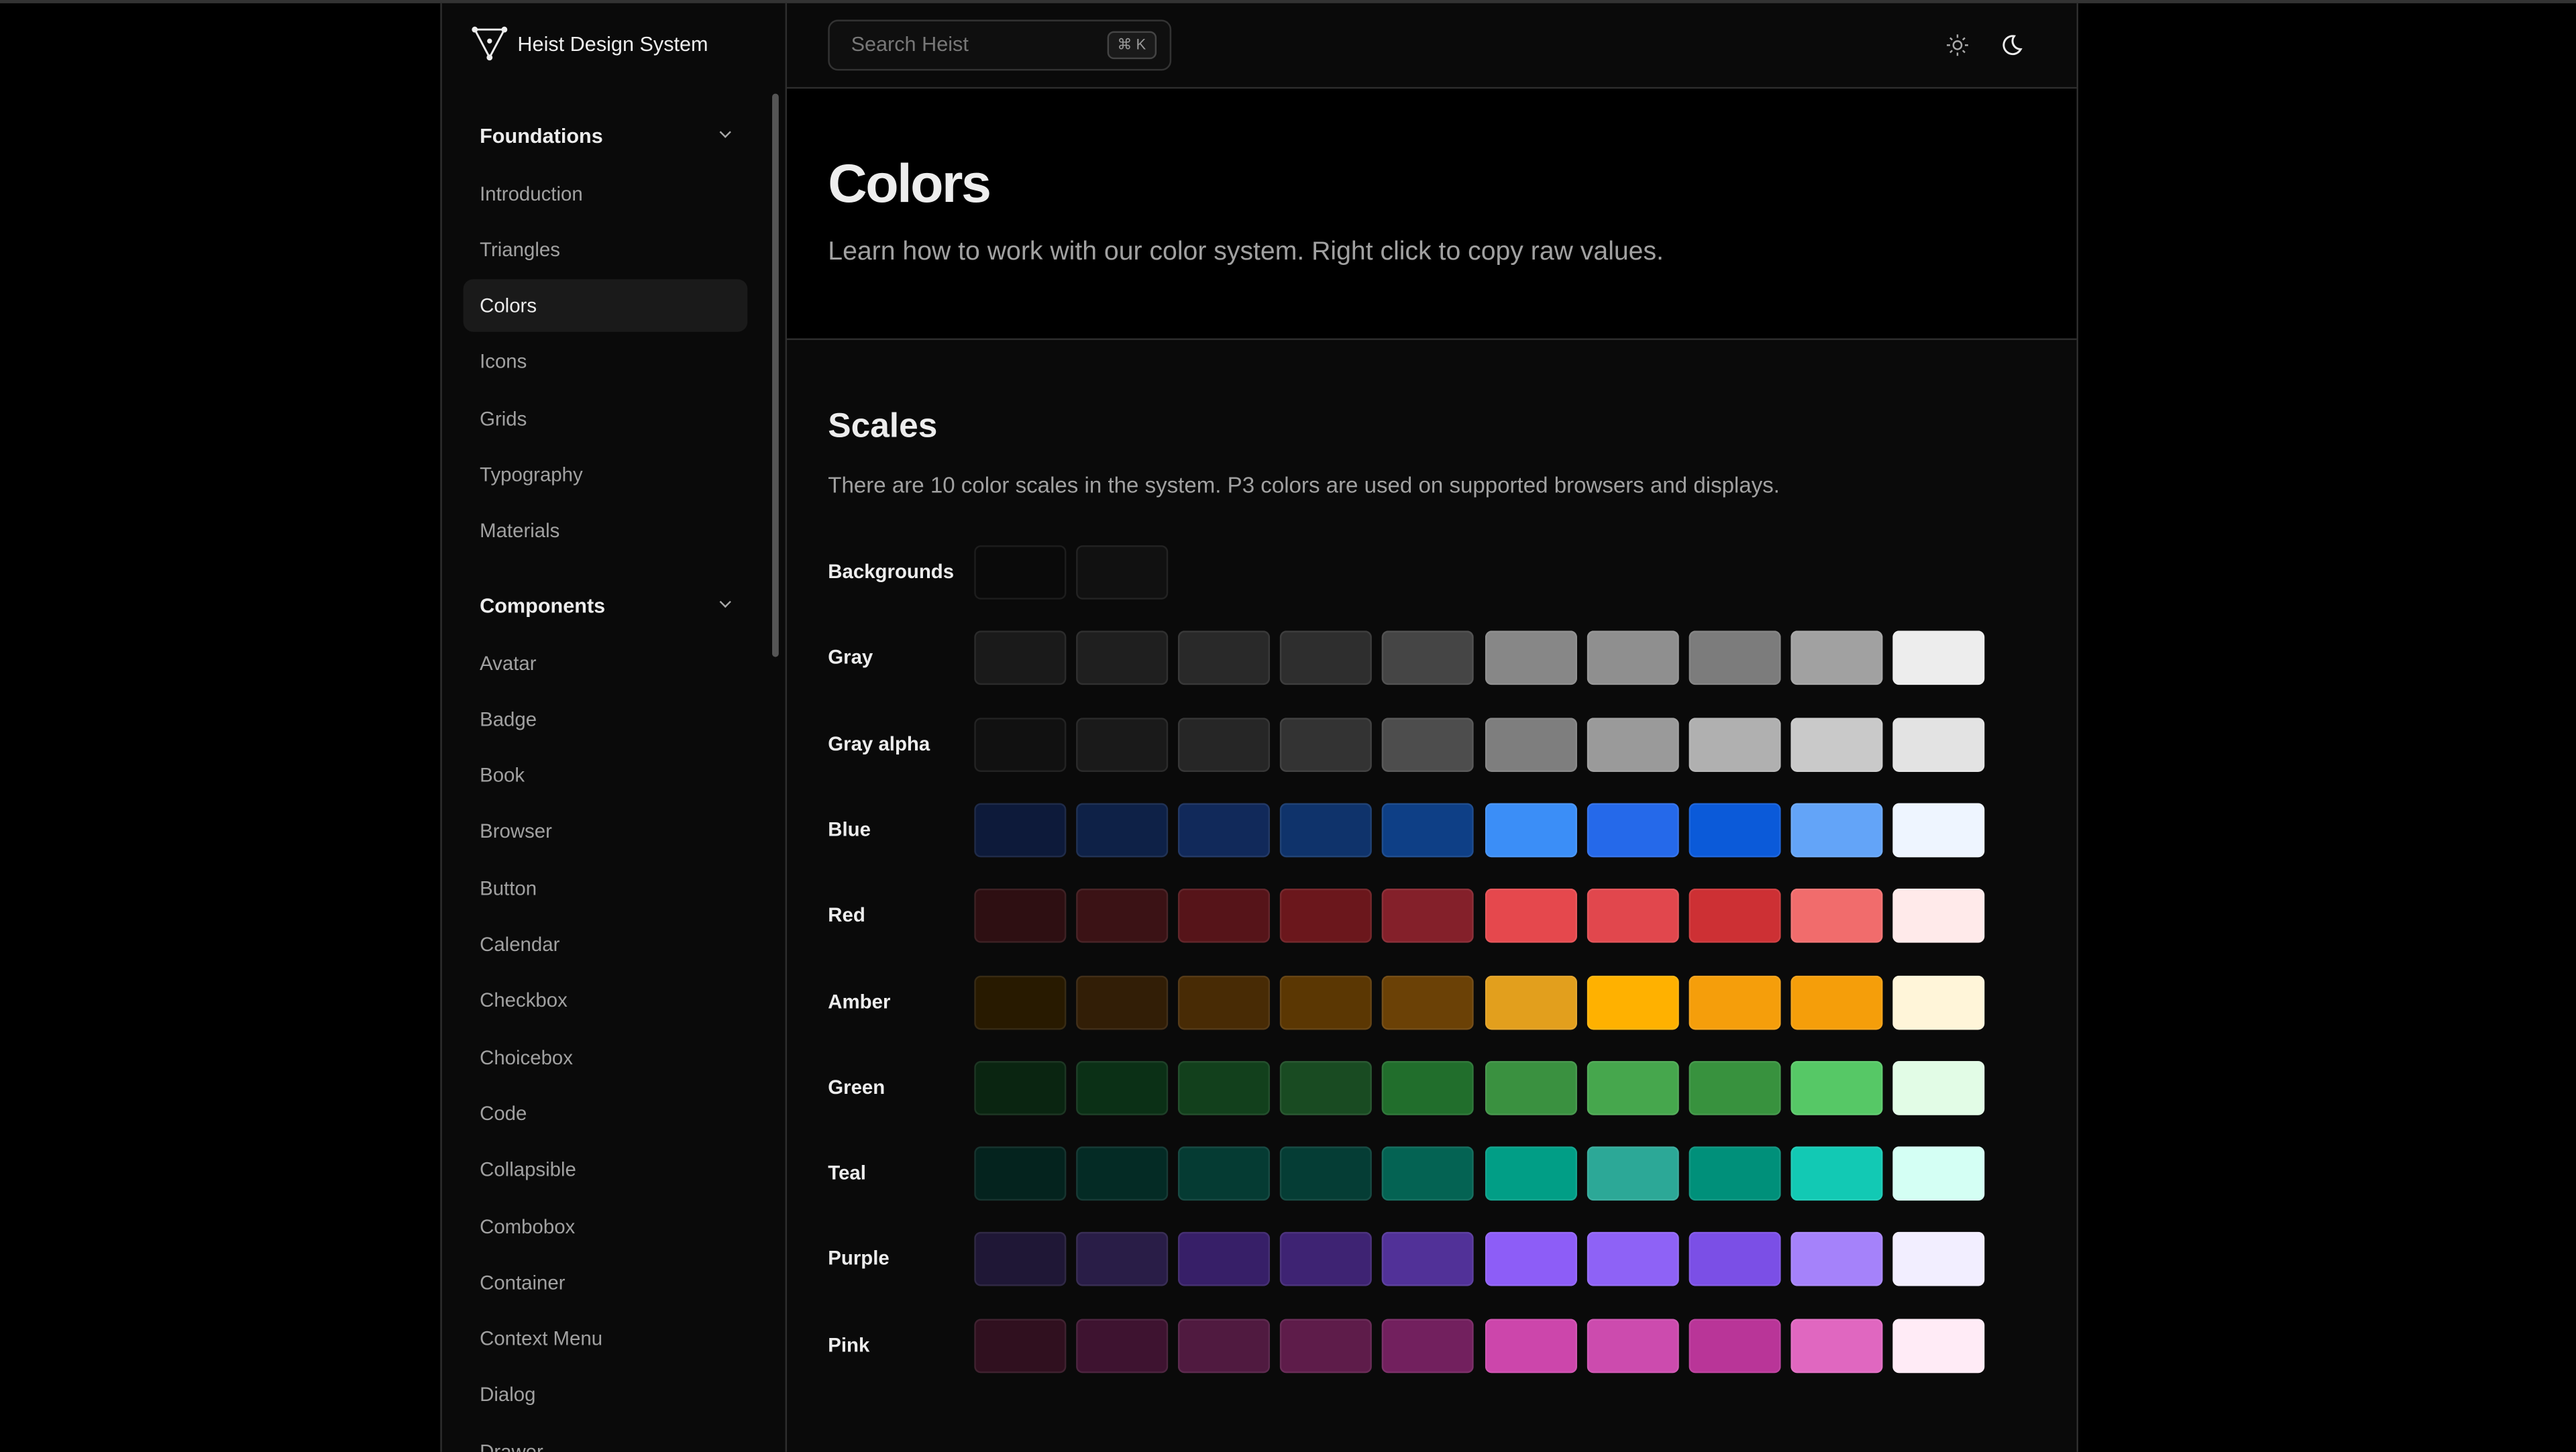 Image resolution: width=2576 pixels, height=1452 pixels. I want to click on nav-item: Drawer, so click(511, 1446).